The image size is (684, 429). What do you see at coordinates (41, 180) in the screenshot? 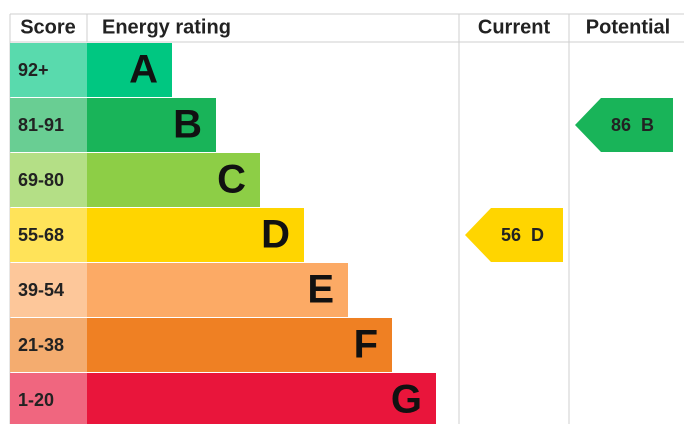
I see `band-score: 69-80` at bounding box center [41, 180].